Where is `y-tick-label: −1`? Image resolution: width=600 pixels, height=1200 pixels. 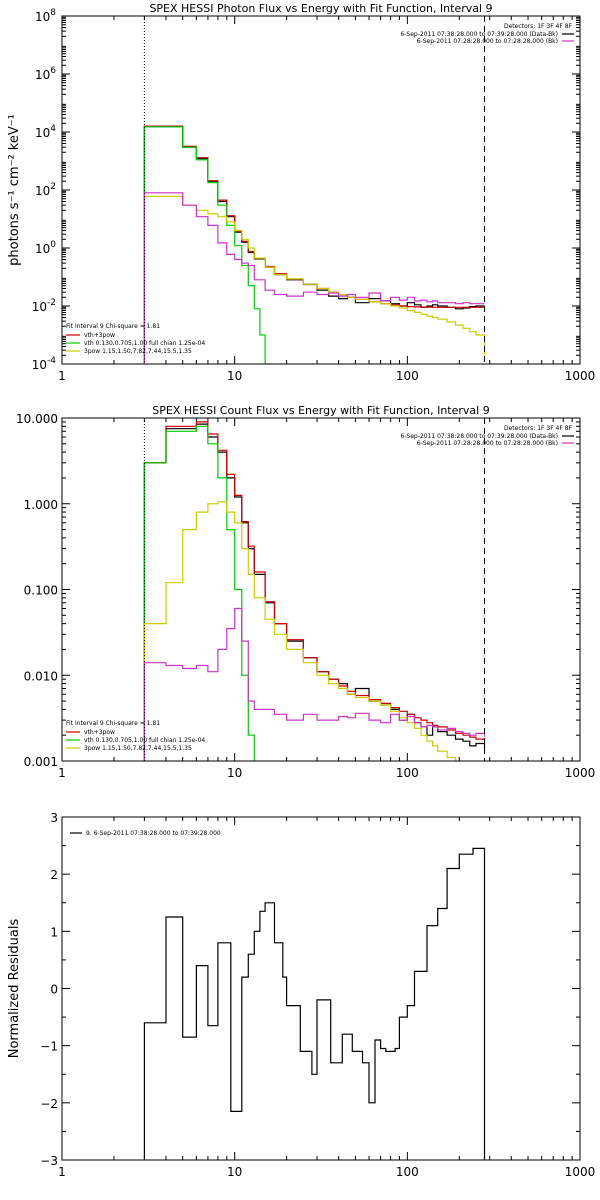
y-tick-label: −1 is located at coordinates (49, 1047).